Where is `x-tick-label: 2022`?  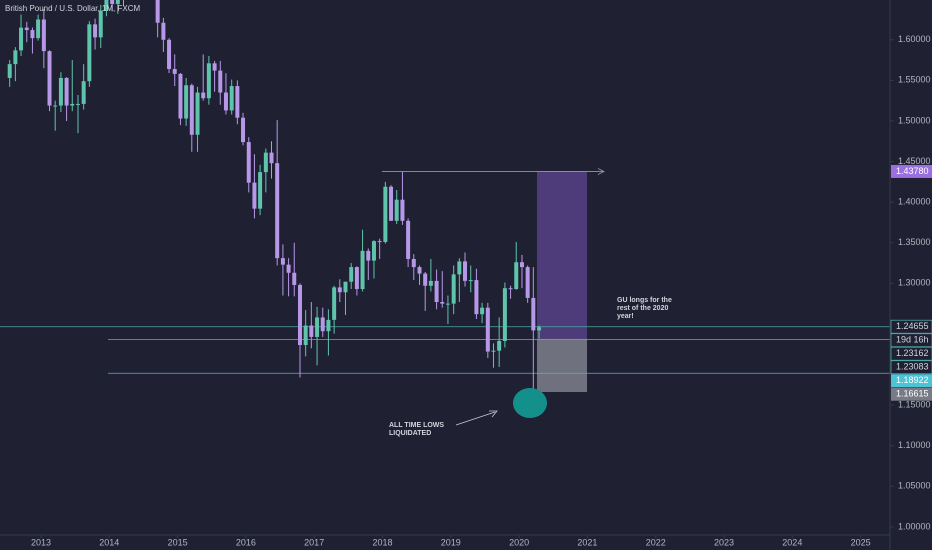 x-tick-label: 2022 is located at coordinates (656, 542).